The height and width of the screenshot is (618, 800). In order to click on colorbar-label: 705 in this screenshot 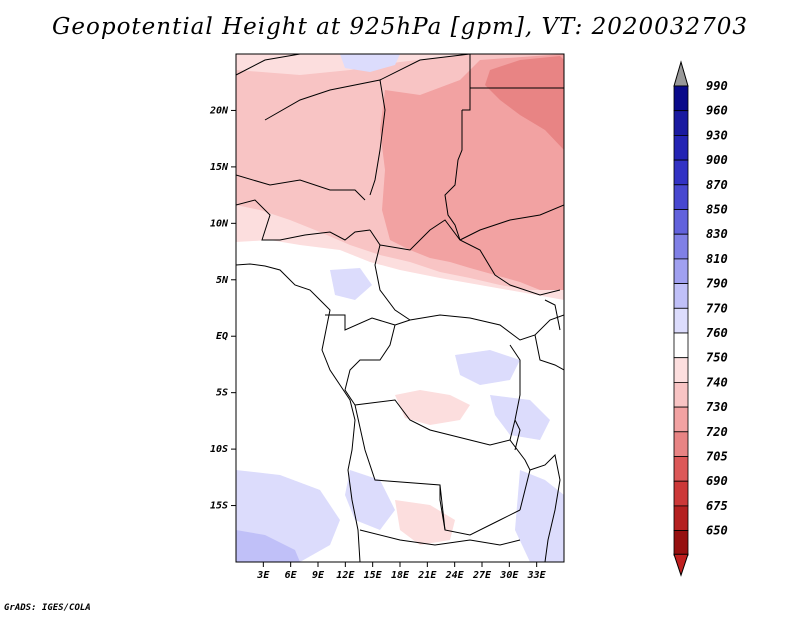, I will do `click(717, 457)`.